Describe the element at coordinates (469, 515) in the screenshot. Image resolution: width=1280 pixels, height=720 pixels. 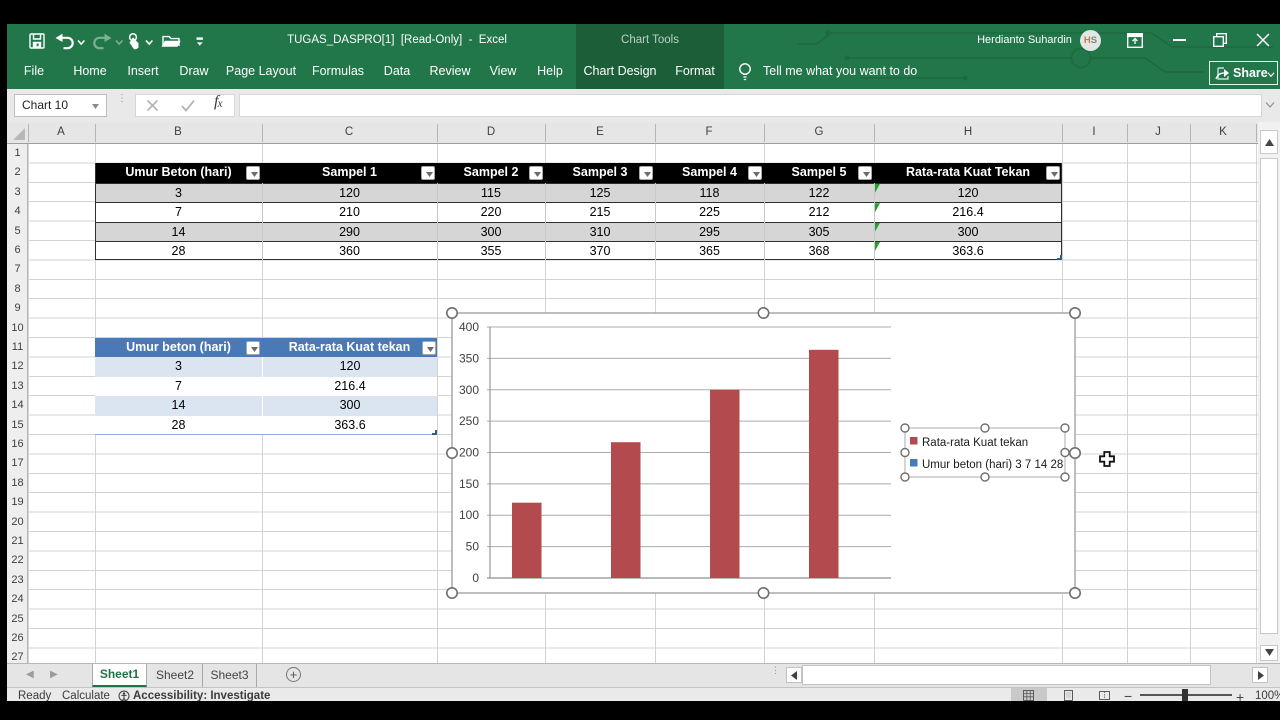
I see `svg-text: 100` at that location.